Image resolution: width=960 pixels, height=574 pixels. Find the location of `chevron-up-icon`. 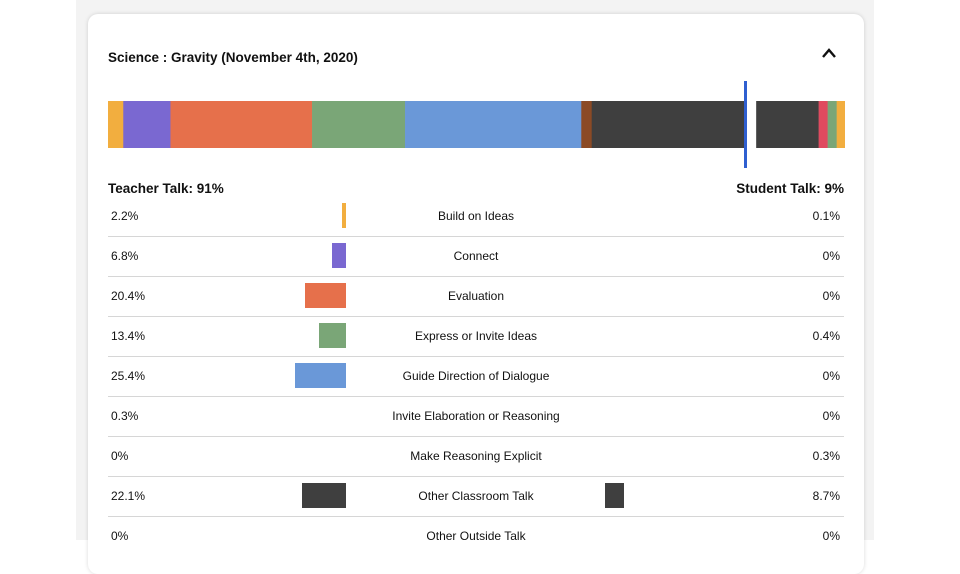

chevron-up-icon is located at coordinates (829, 53).